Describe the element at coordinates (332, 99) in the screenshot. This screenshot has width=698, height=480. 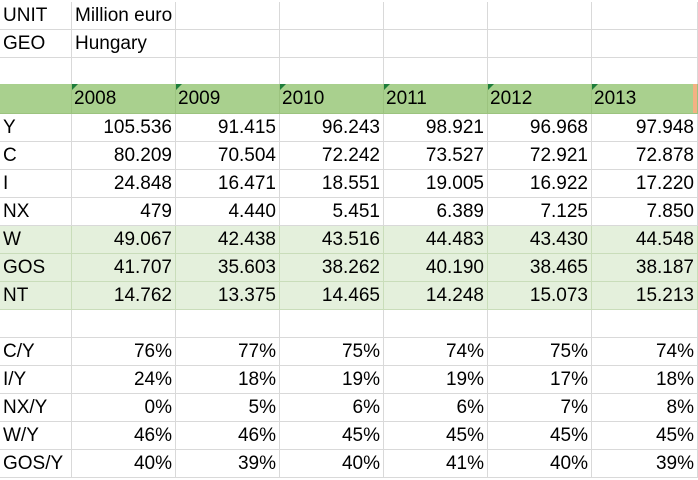
I see `header-year-cell: 2010` at that location.